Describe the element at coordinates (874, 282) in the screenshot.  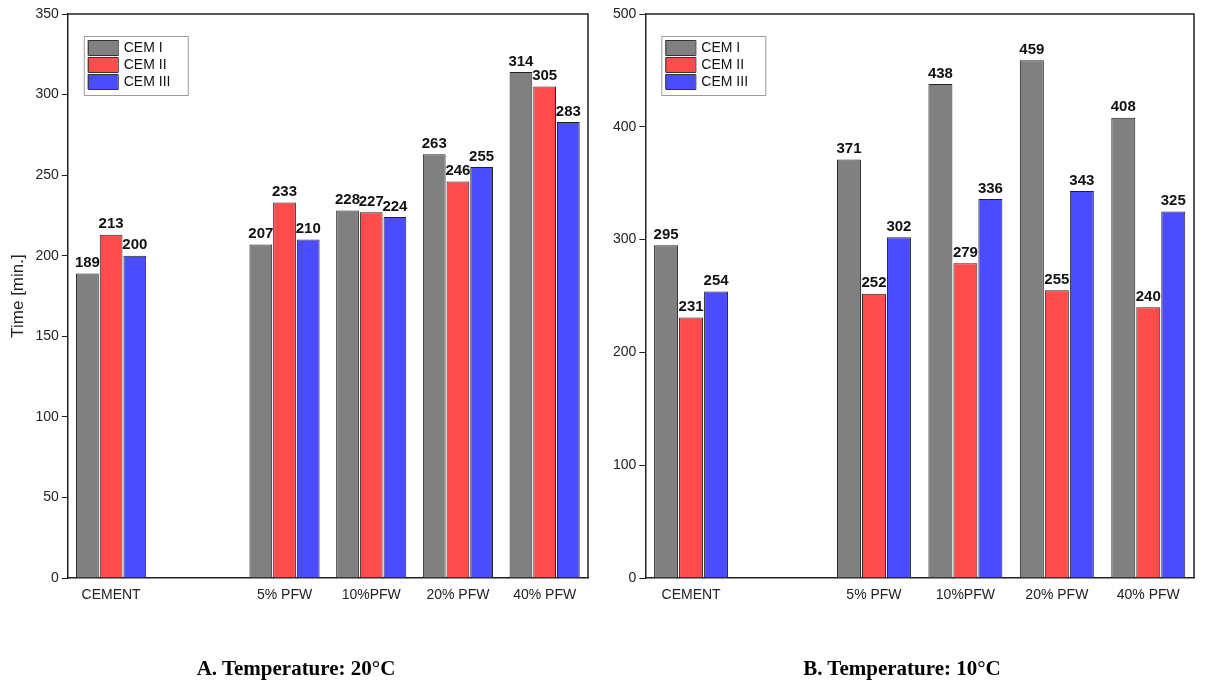
I see `data-label: 252` at that location.